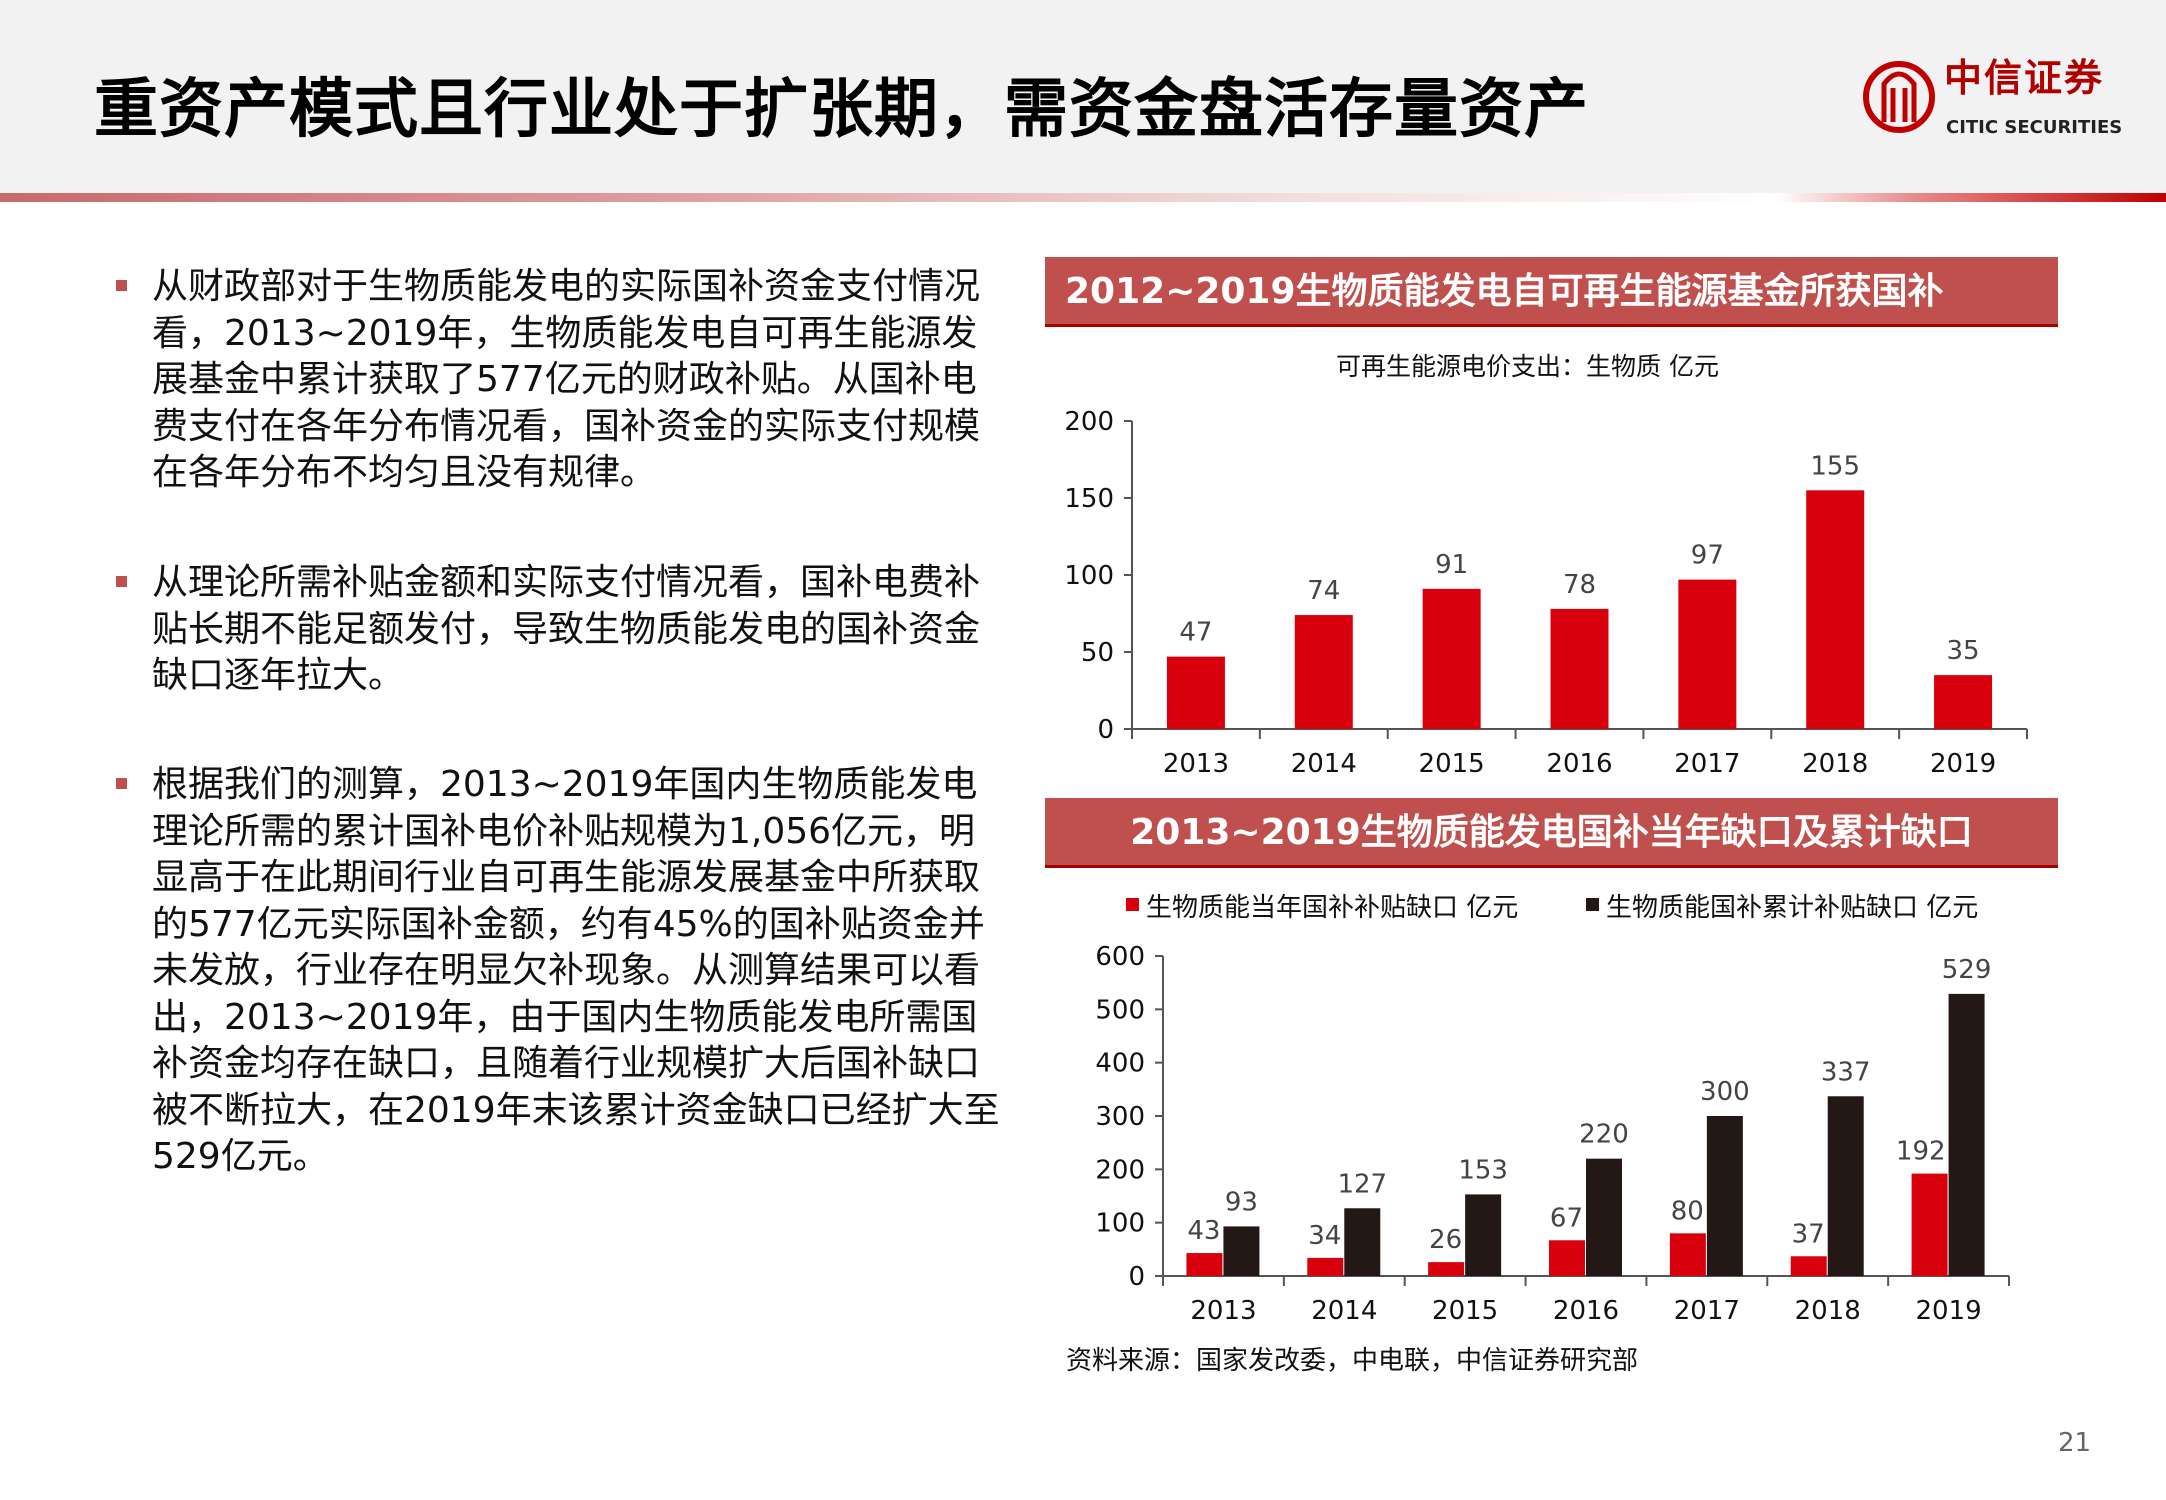 The width and height of the screenshot is (2166, 1500). Describe the element at coordinates (1203, 1231) in the screenshot. I see `chart2-data-label: 43` at that location.